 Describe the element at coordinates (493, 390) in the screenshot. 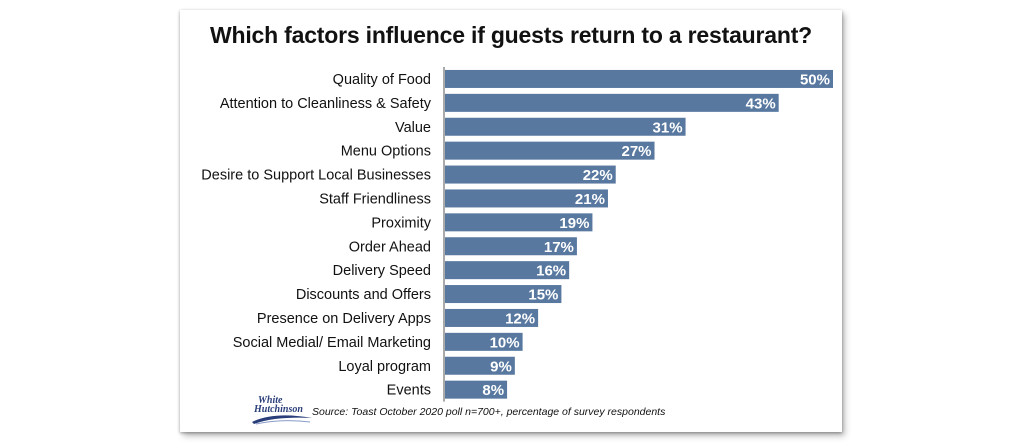

I see `value-label: 8%` at that location.